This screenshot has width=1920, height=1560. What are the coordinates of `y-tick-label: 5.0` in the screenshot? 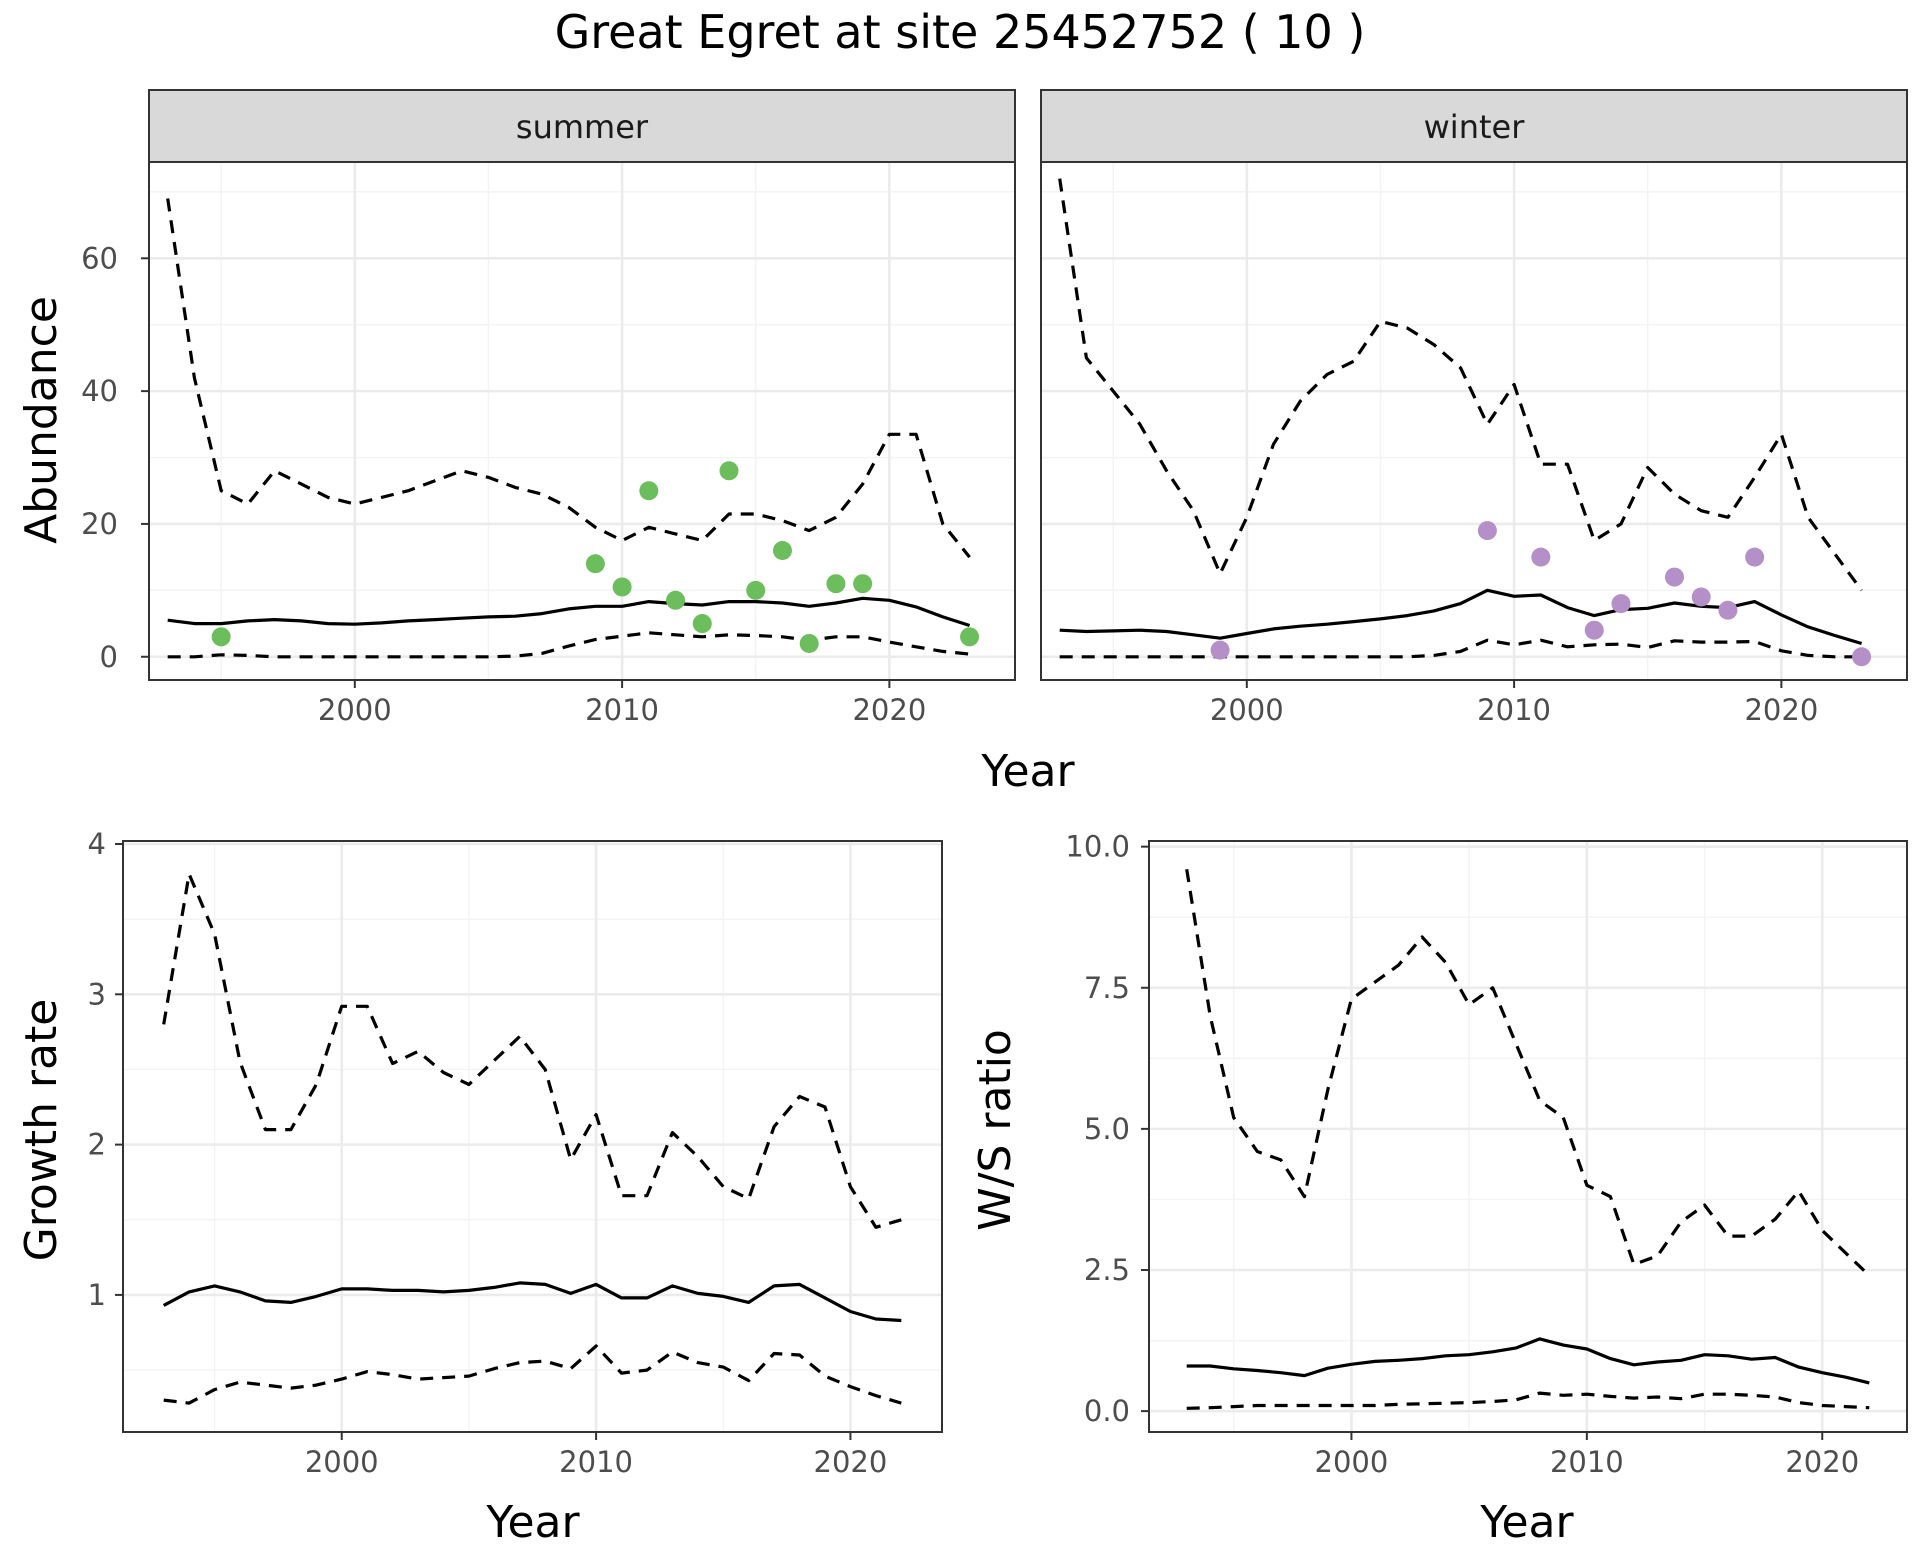 It's located at (1107, 1129).